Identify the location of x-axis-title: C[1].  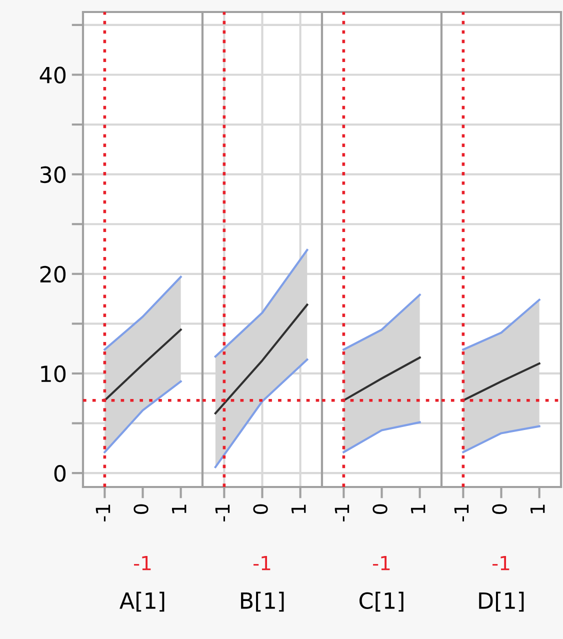
(382, 602).